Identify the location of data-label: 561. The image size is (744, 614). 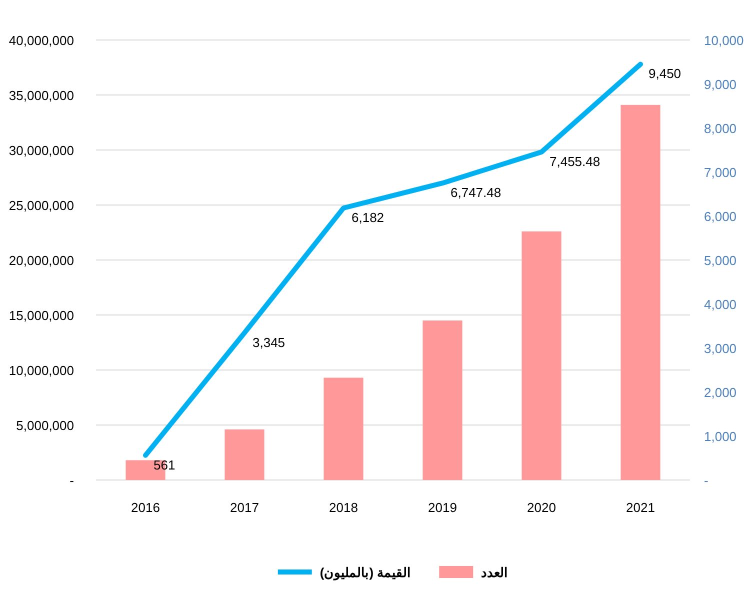
(165, 464).